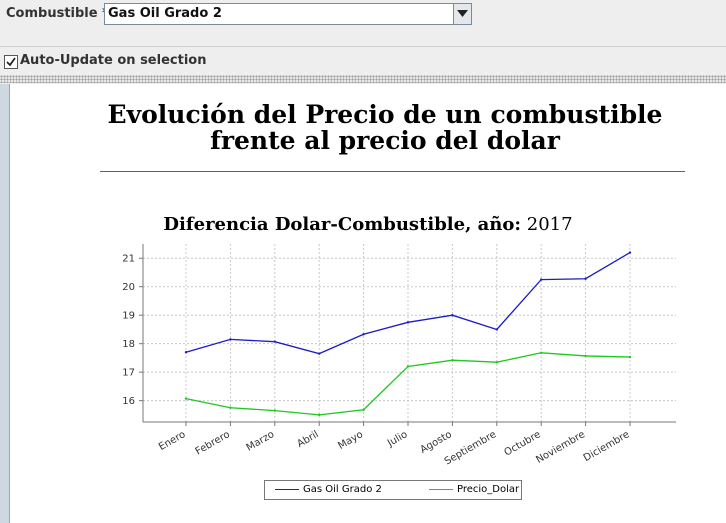 Image resolution: width=726 pixels, height=523 pixels. I want to click on auto-update-checkbox, so click(11, 62).